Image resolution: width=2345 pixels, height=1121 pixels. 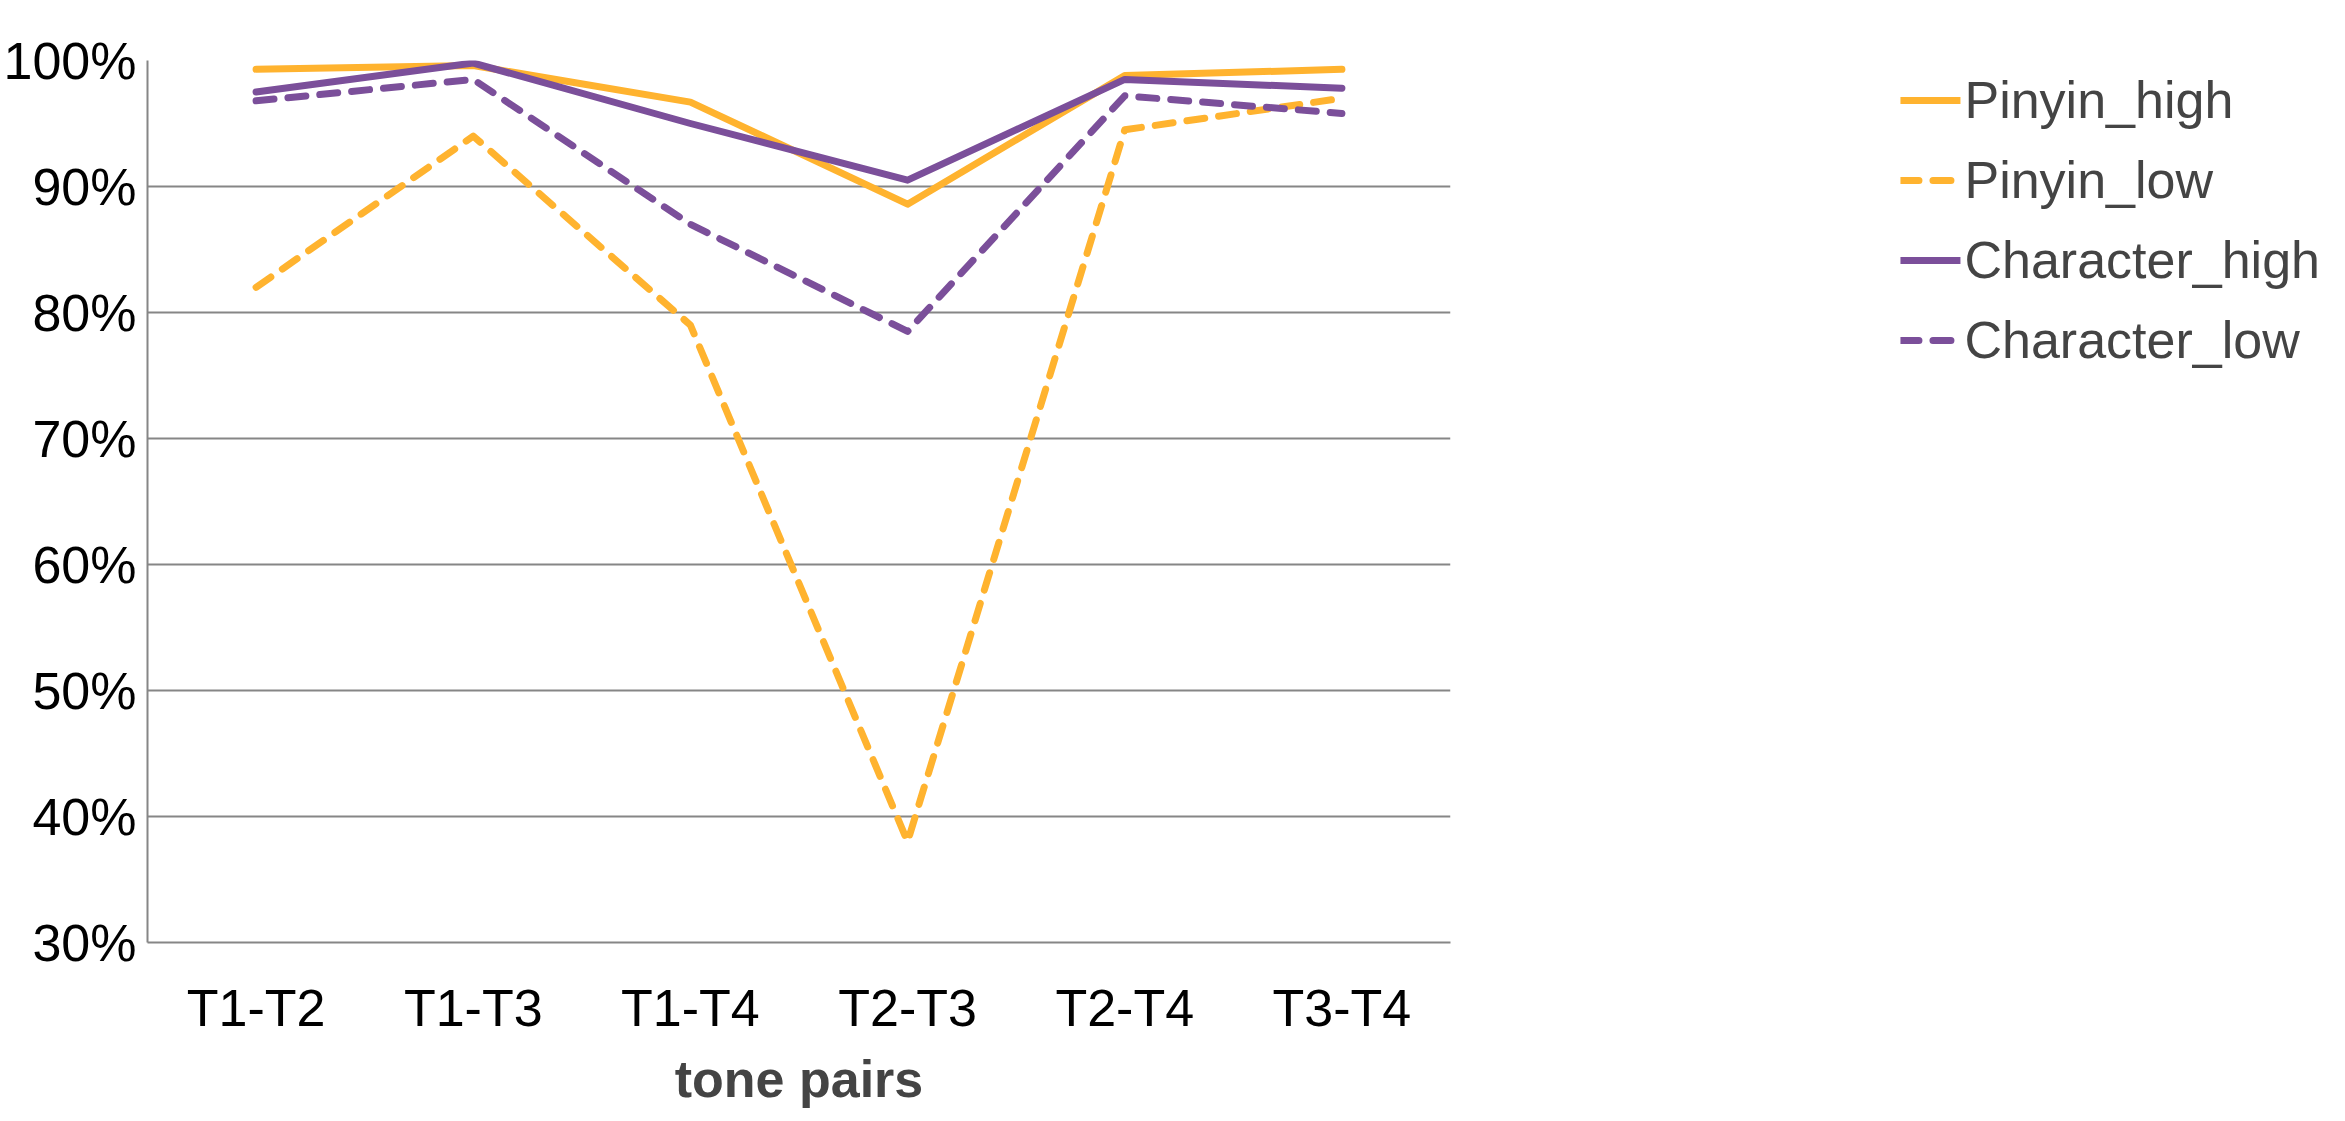 What do you see at coordinates (84, 438) in the screenshot?
I see `y-tick-label: 70%` at bounding box center [84, 438].